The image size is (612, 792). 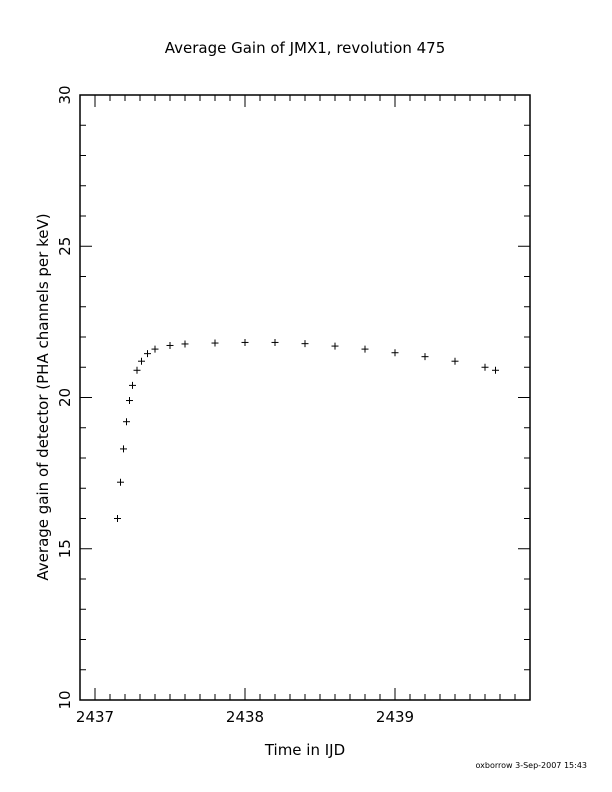 I want to click on x-tick-label: 2438, so click(x=245, y=717).